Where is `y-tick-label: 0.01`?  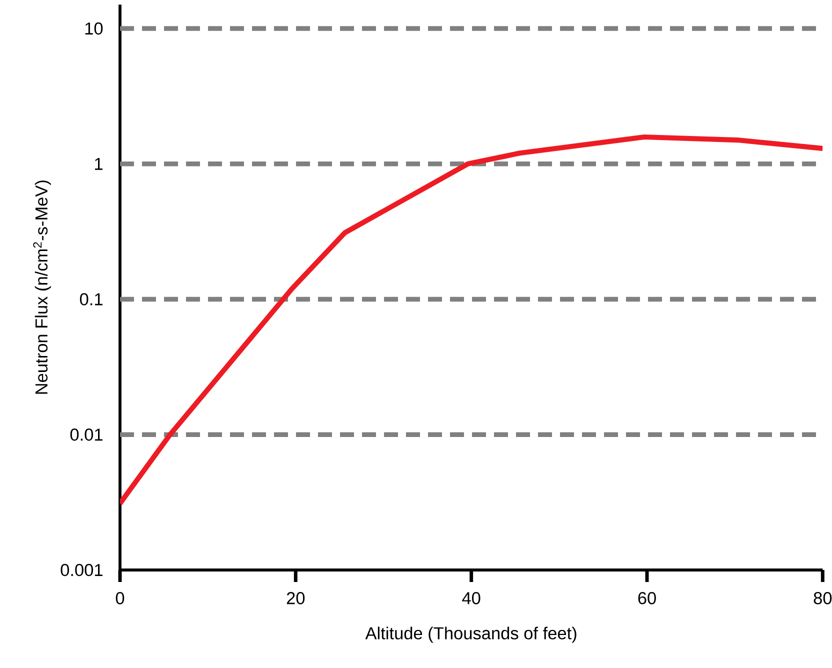 y-tick-label: 0.01 is located at coordinates (86, 434).